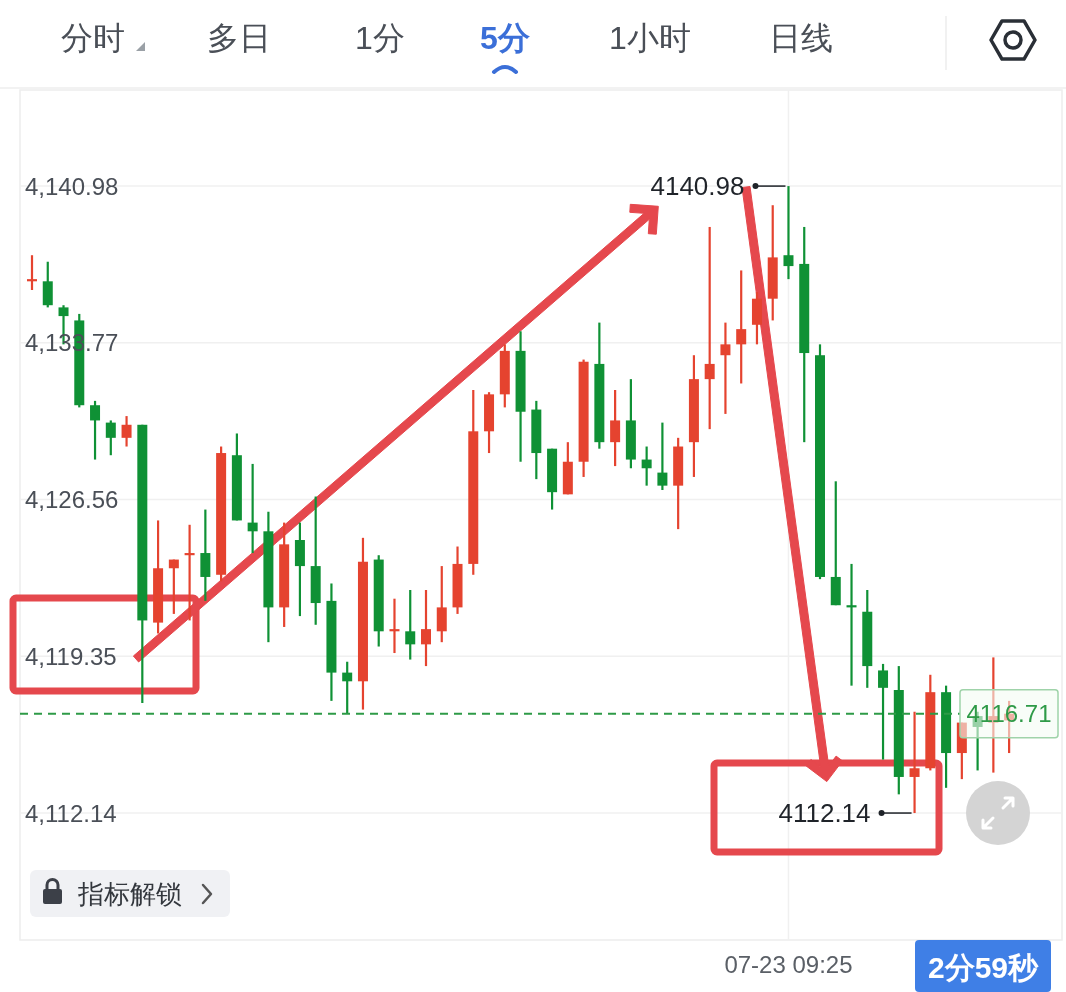 The image size is (1066, 992). Describe the element at coordinates (71, 656) in the screenshot. I see `y-tick-label: 4,119.35` at that location.